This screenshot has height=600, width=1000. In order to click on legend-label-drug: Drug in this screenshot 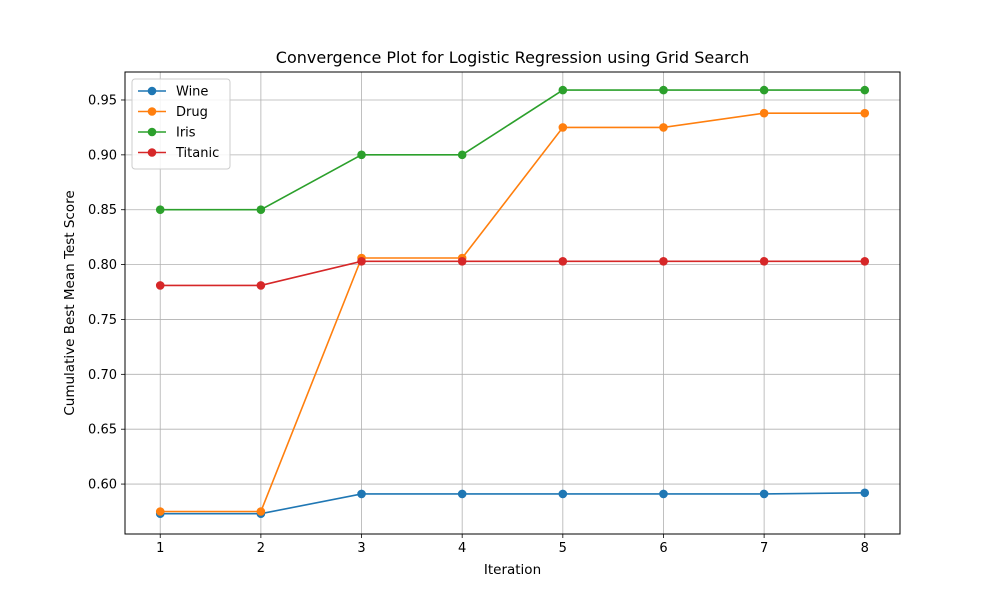, I will do `click(192, 112)`.